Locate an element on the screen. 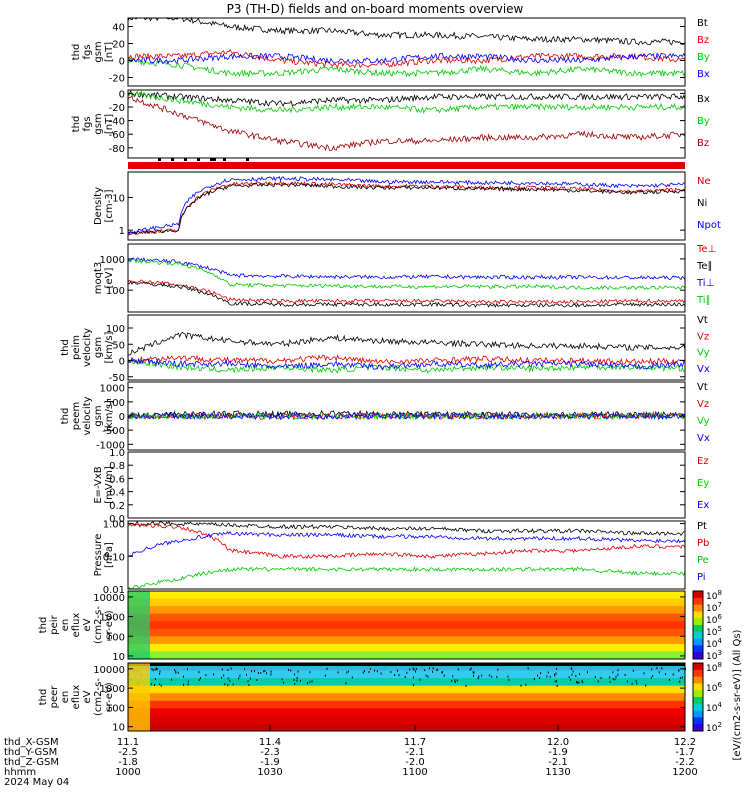 Image resolution: width=750 pixels, height=800 pixels. x-tick-label: 1000 is located at coordinates (127, 772).